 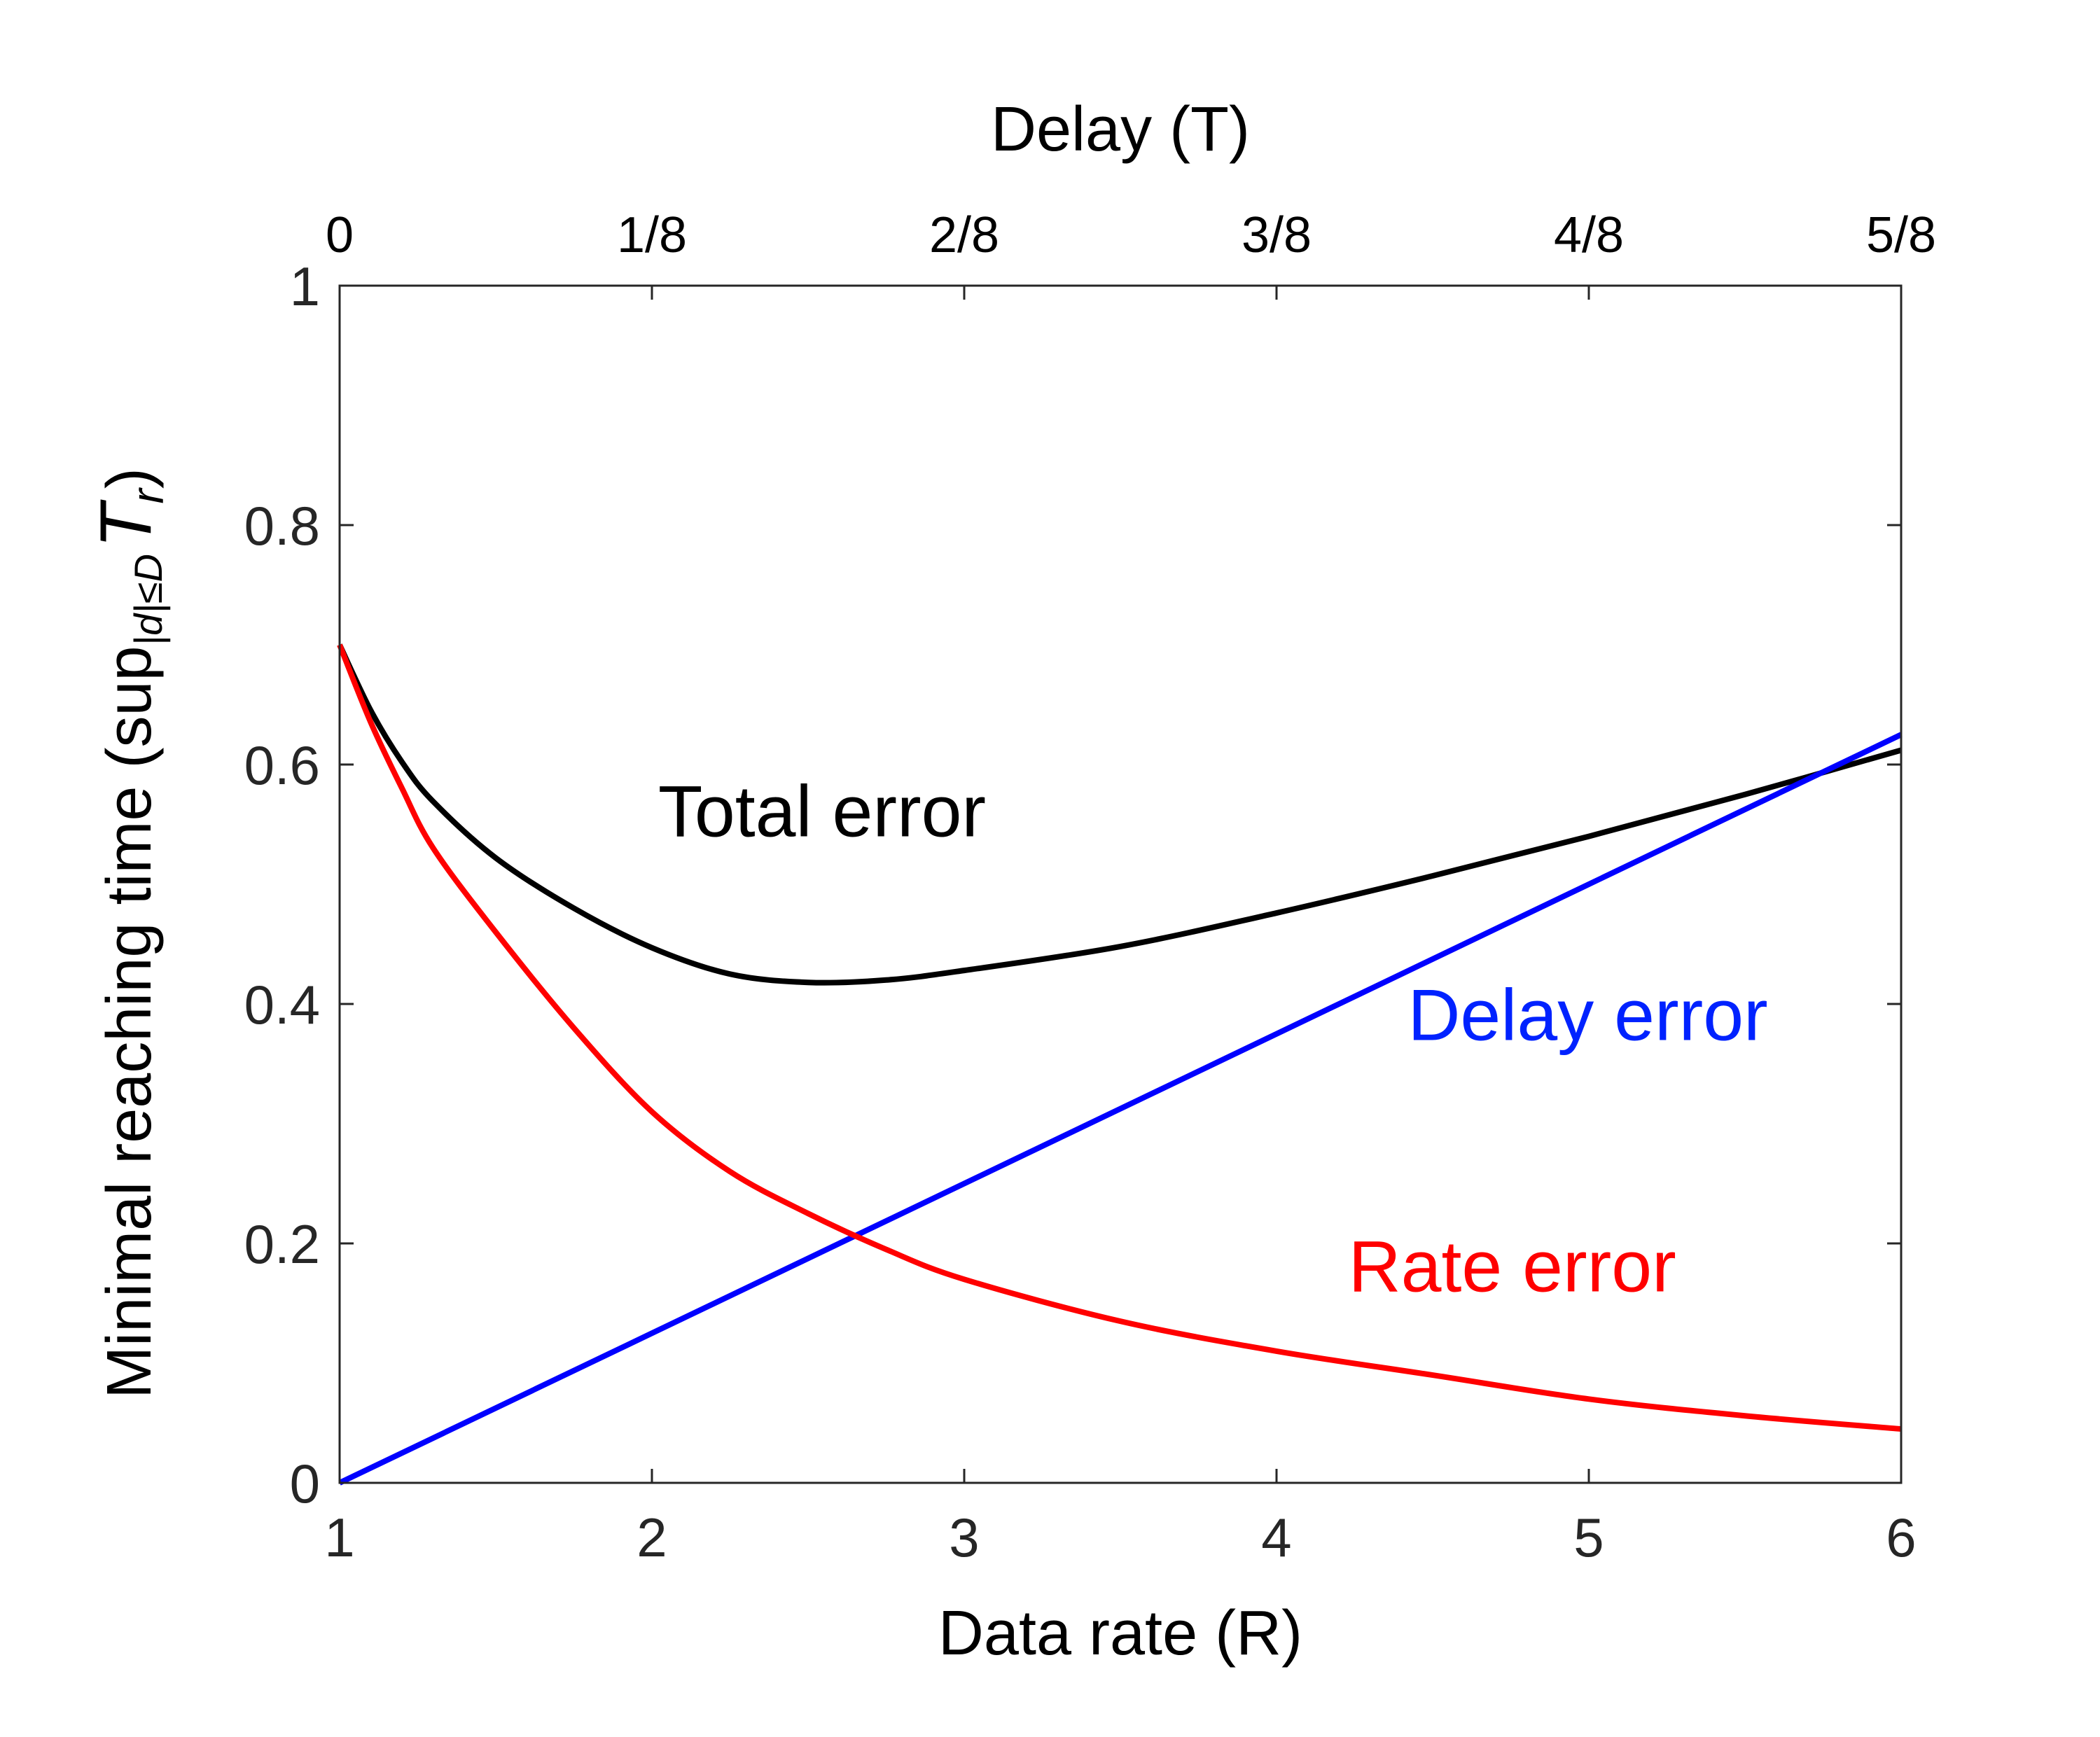 What do you see at coordinates (126, 523) in the screenshot?
I see `y-axis-title-T: T` at bounding box center [126, 523].